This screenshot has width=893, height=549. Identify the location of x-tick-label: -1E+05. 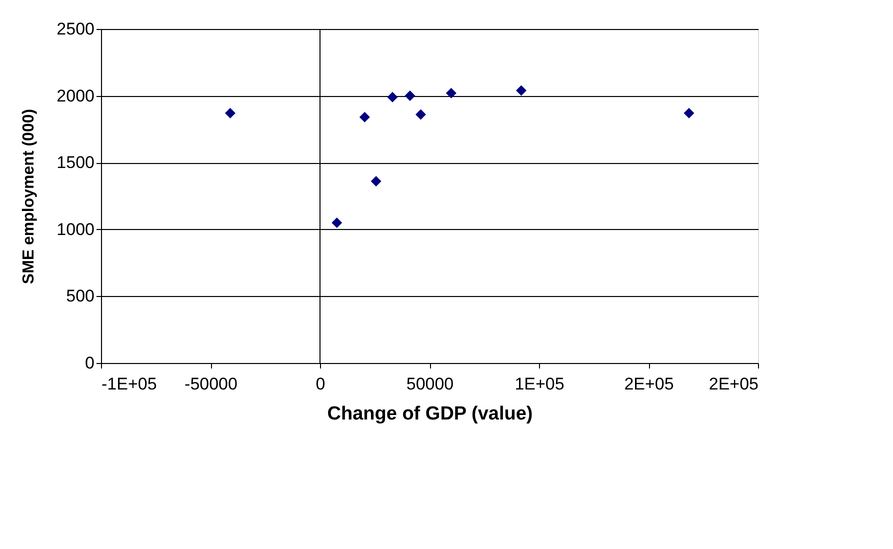
(129, 384).